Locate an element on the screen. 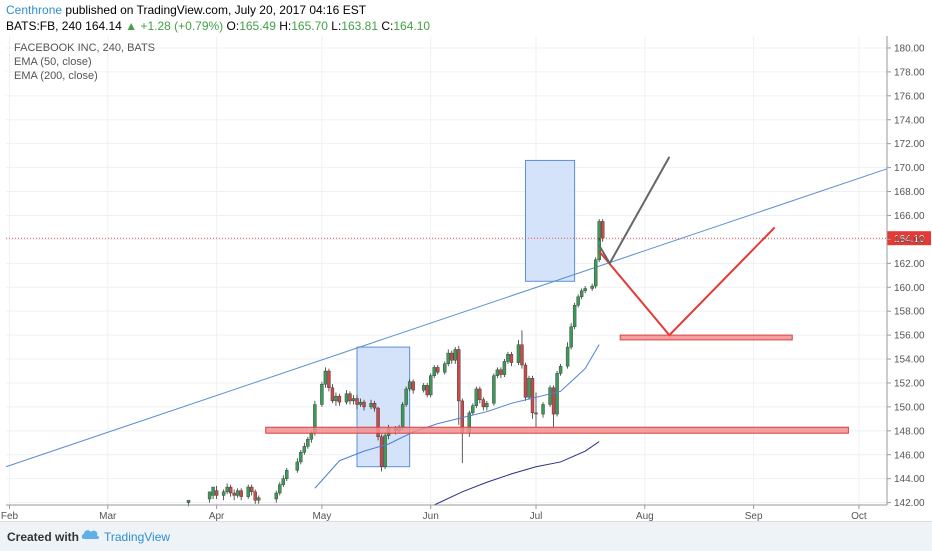 This screenshot has width=932, height=551. indicator-lines is located at coordinates (457, 425).